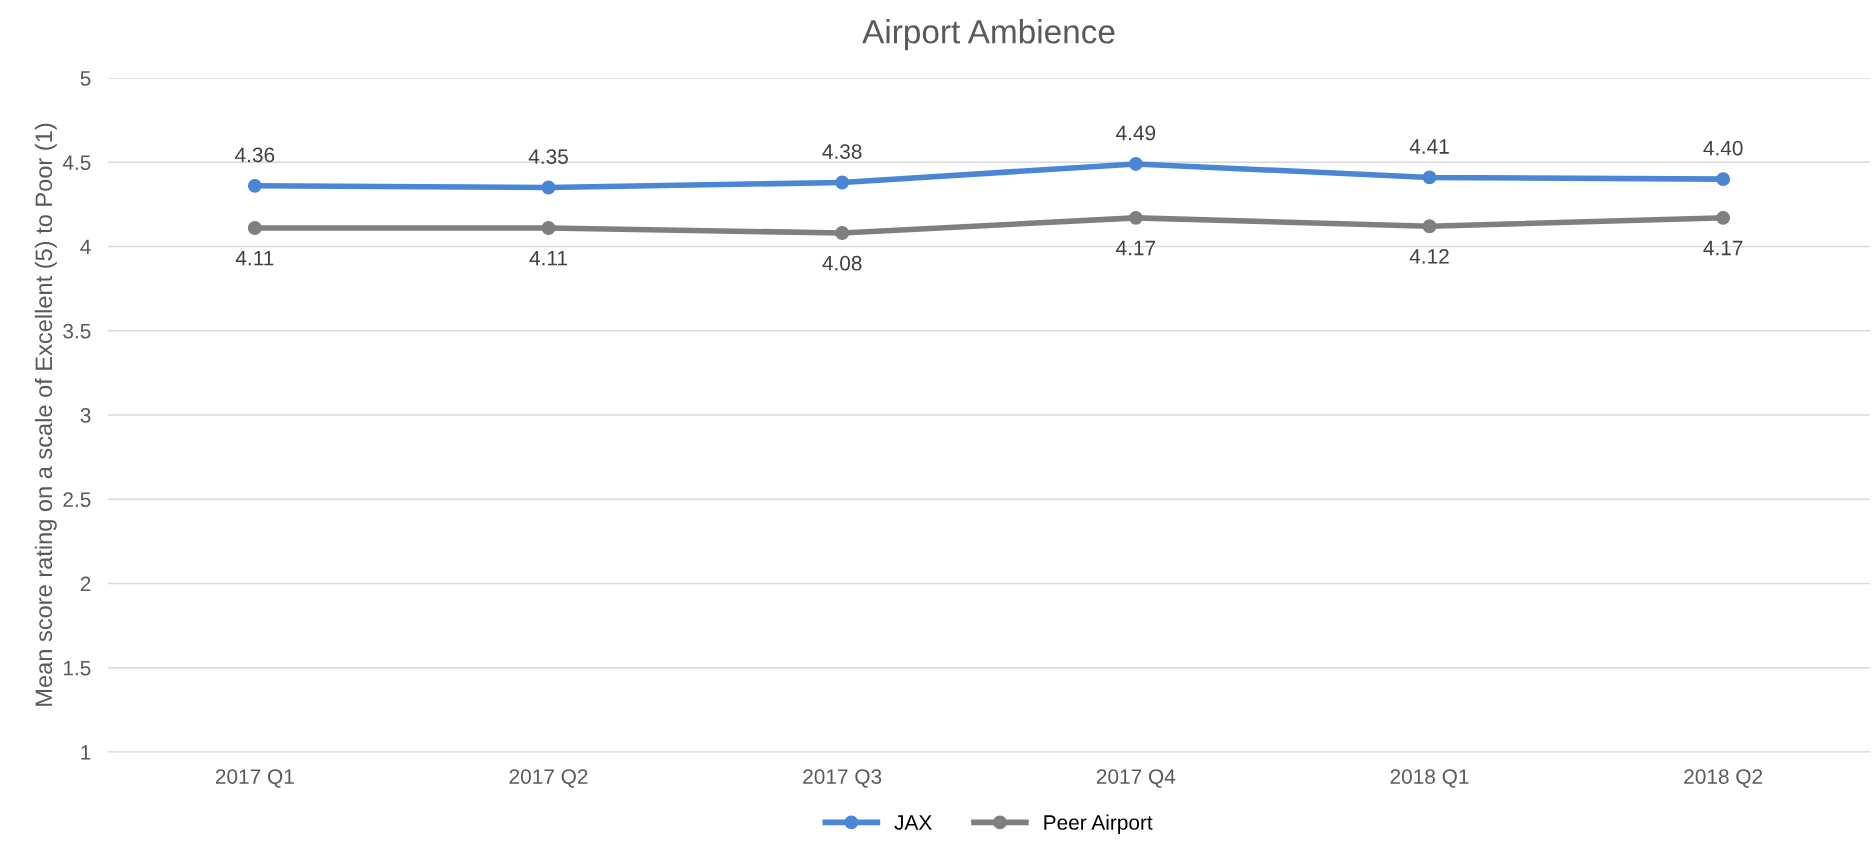  Describe the element at coordinates (548, 778) in the screenshot. I see `x-tick-label: 2017 Q2` at that location.